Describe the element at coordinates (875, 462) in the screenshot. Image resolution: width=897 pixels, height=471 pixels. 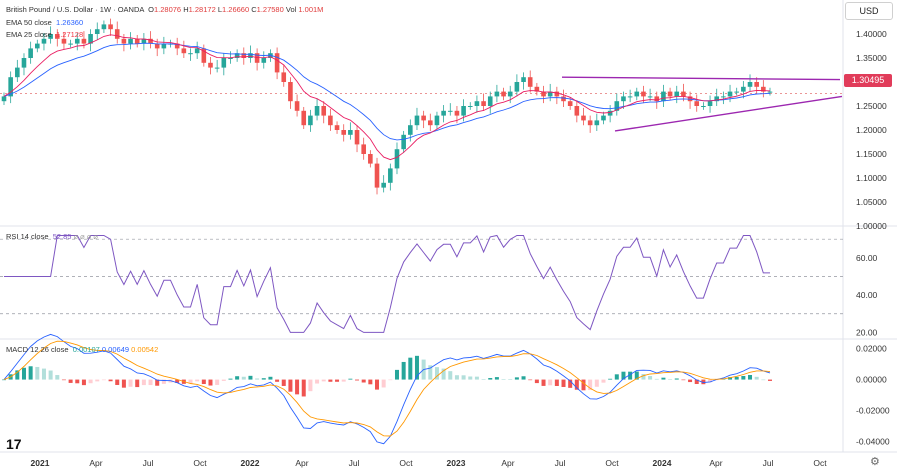
I see `gear-icon: ⚙` at that location.